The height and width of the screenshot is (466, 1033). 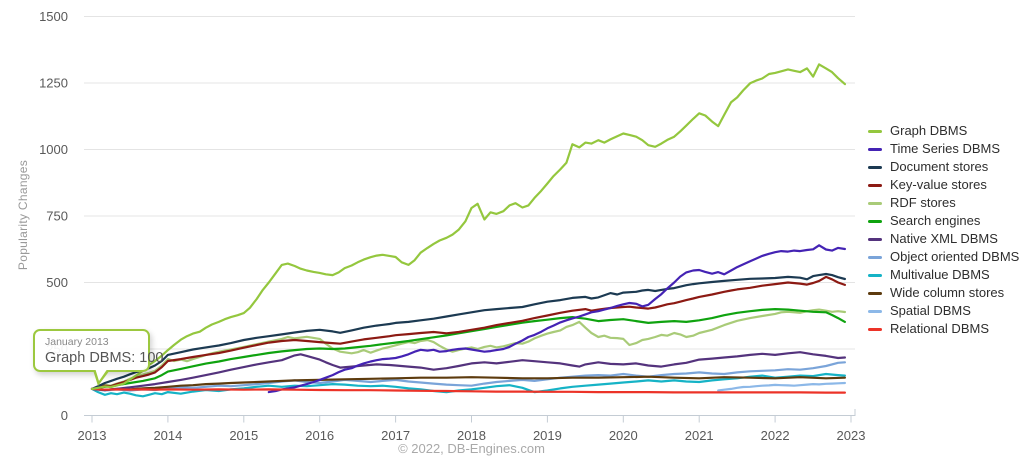 What do you see at coordinates (57, 282) in the screenshot?
I see `y-tick-label: 500` at bounding box center [57, 282].